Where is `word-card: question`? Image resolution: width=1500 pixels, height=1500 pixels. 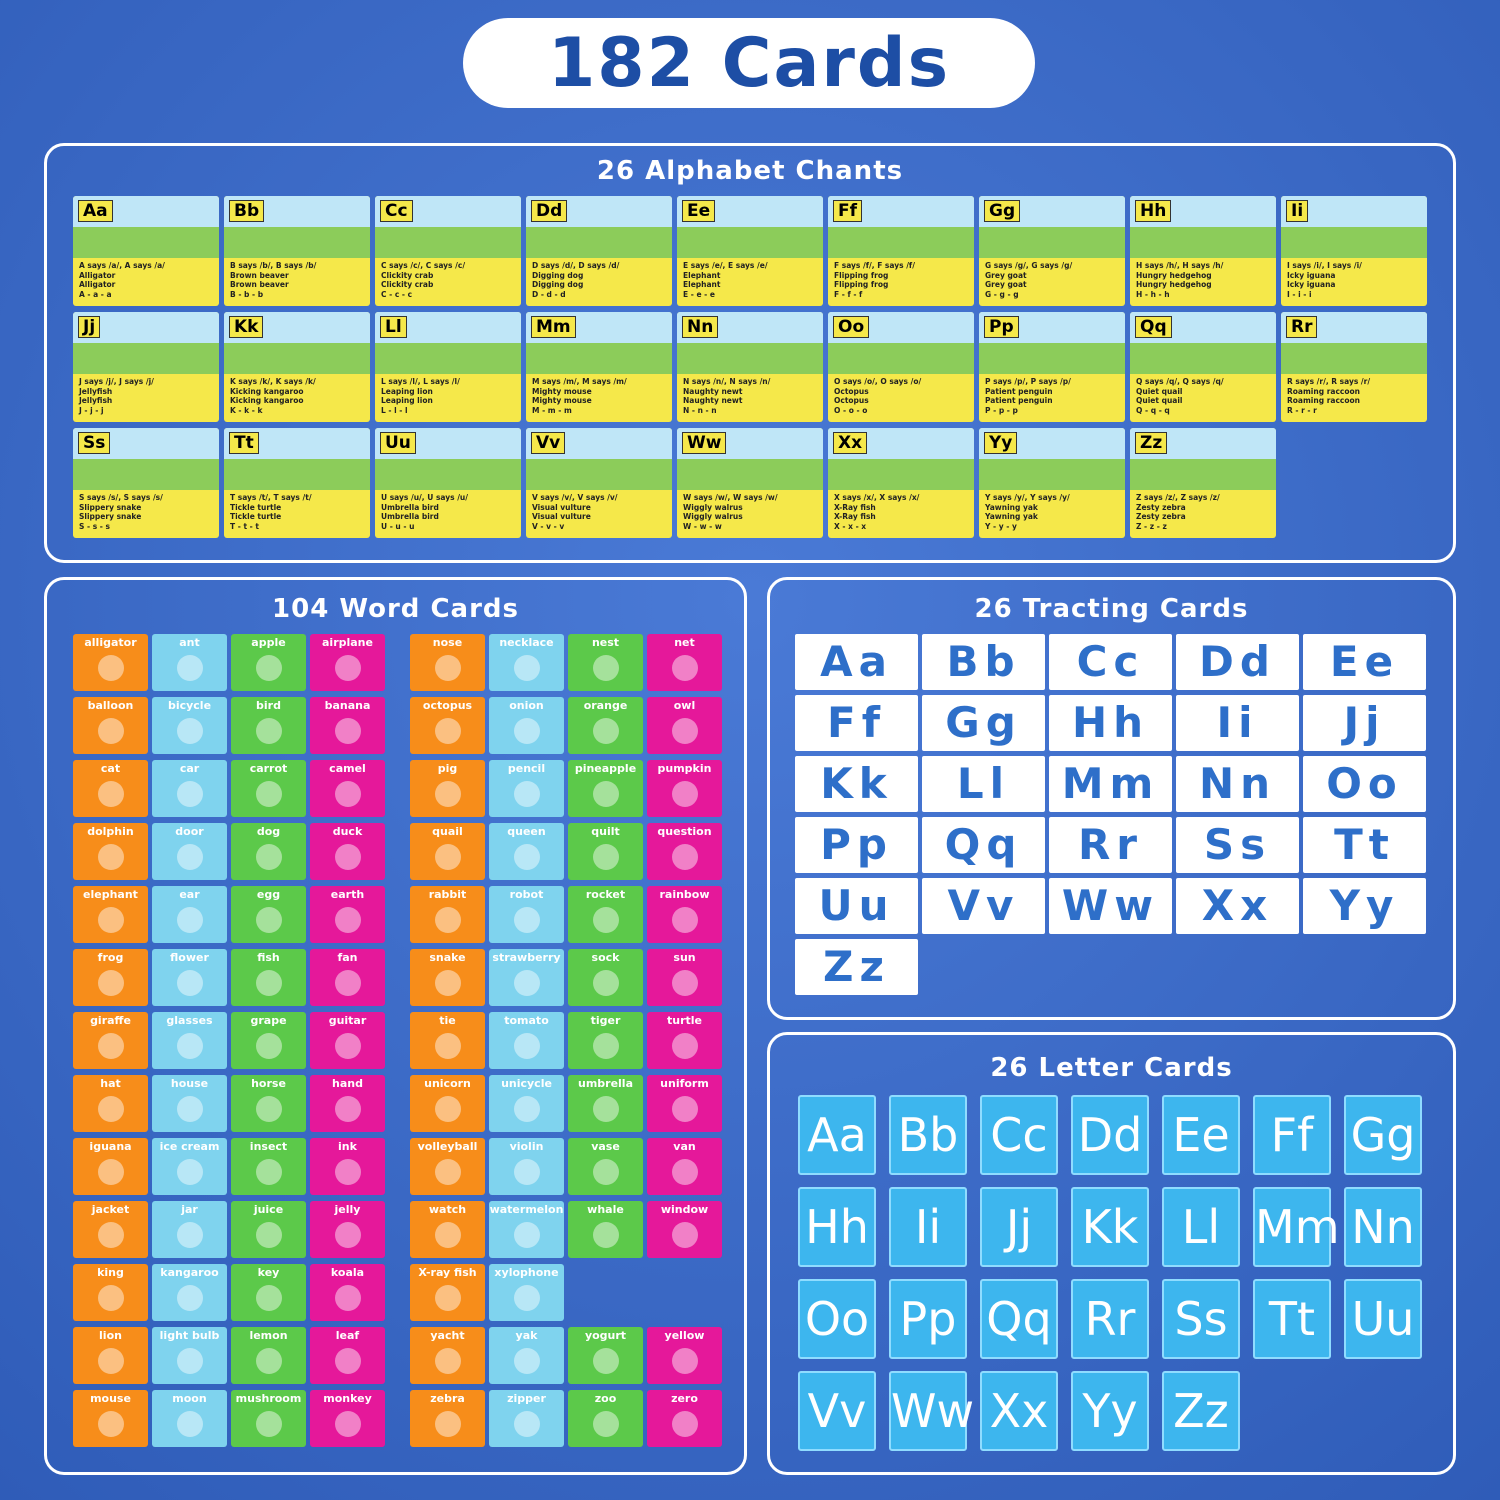 word-card: question is located at coordinates (684, 851).